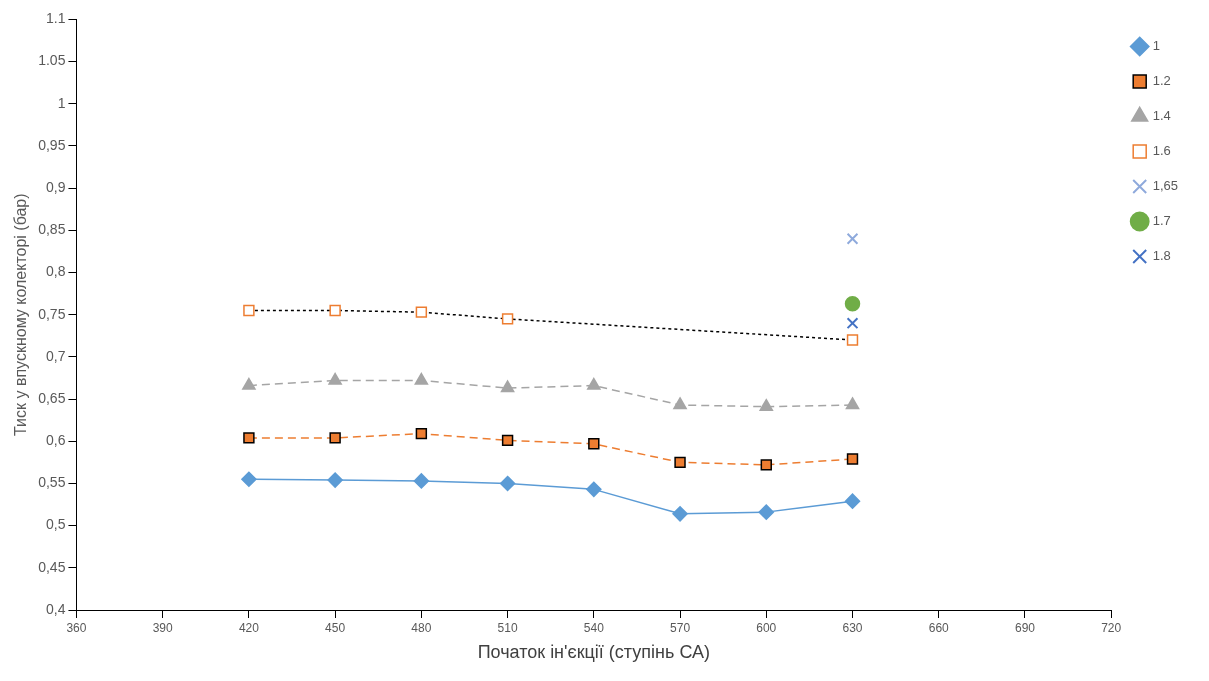 Image resolution: width=1209 pixels, height=681 pixels. What do you see at coordinates (21, 314) in the screenshot?
I see `y-axis-title: Тиск у впускному колекторі (бар)` at bounding box center [21, 314].